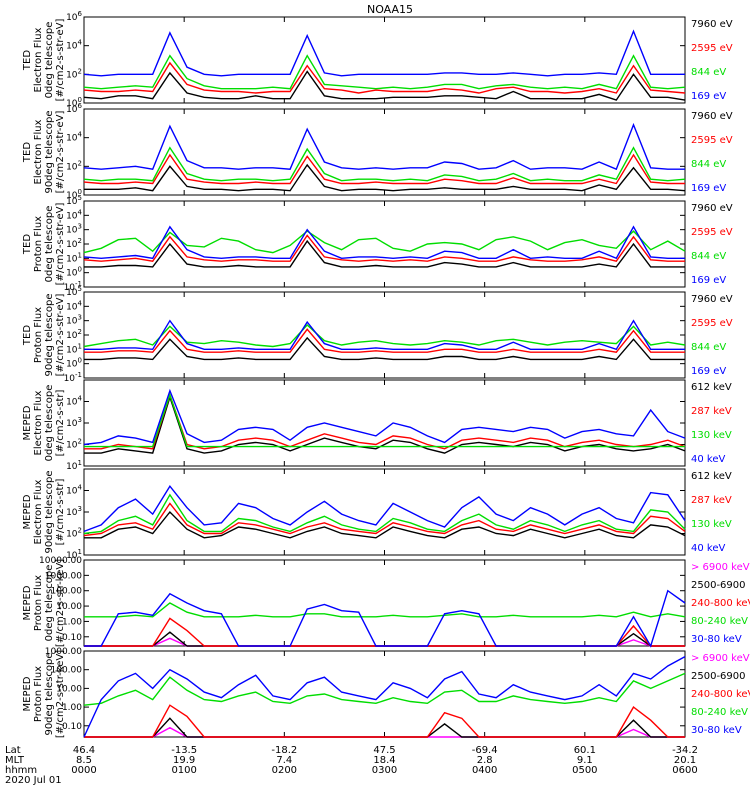 The image size is (750, 800). I want to click on x-tick-hhmm: 0200, so click(284, 770).